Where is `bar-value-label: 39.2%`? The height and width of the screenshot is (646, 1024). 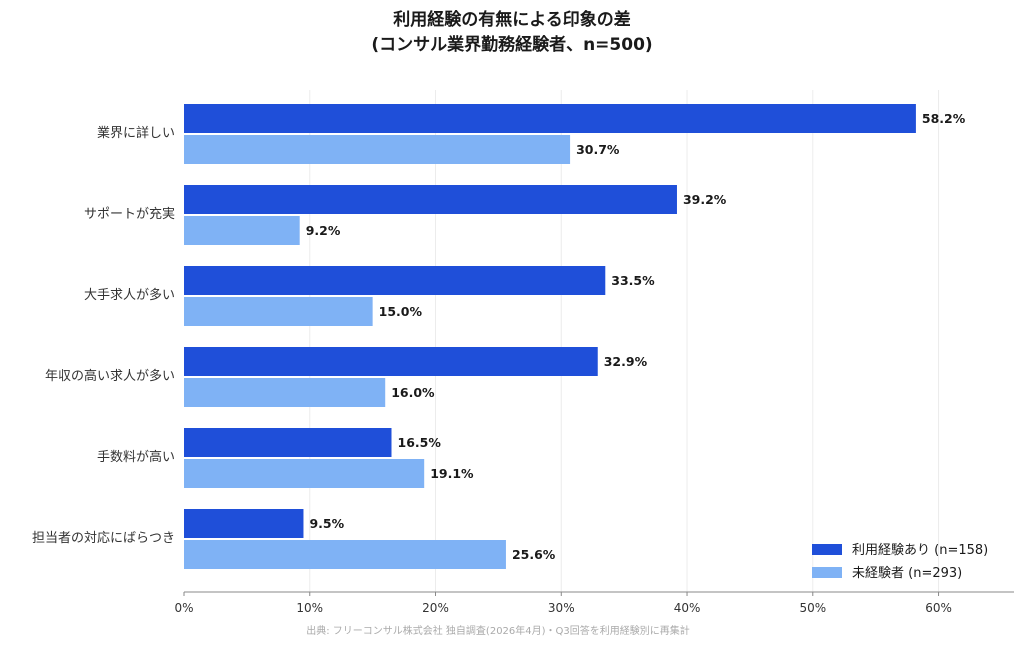
bar-value-label: 39.2% is located at coordinates (705, 199).